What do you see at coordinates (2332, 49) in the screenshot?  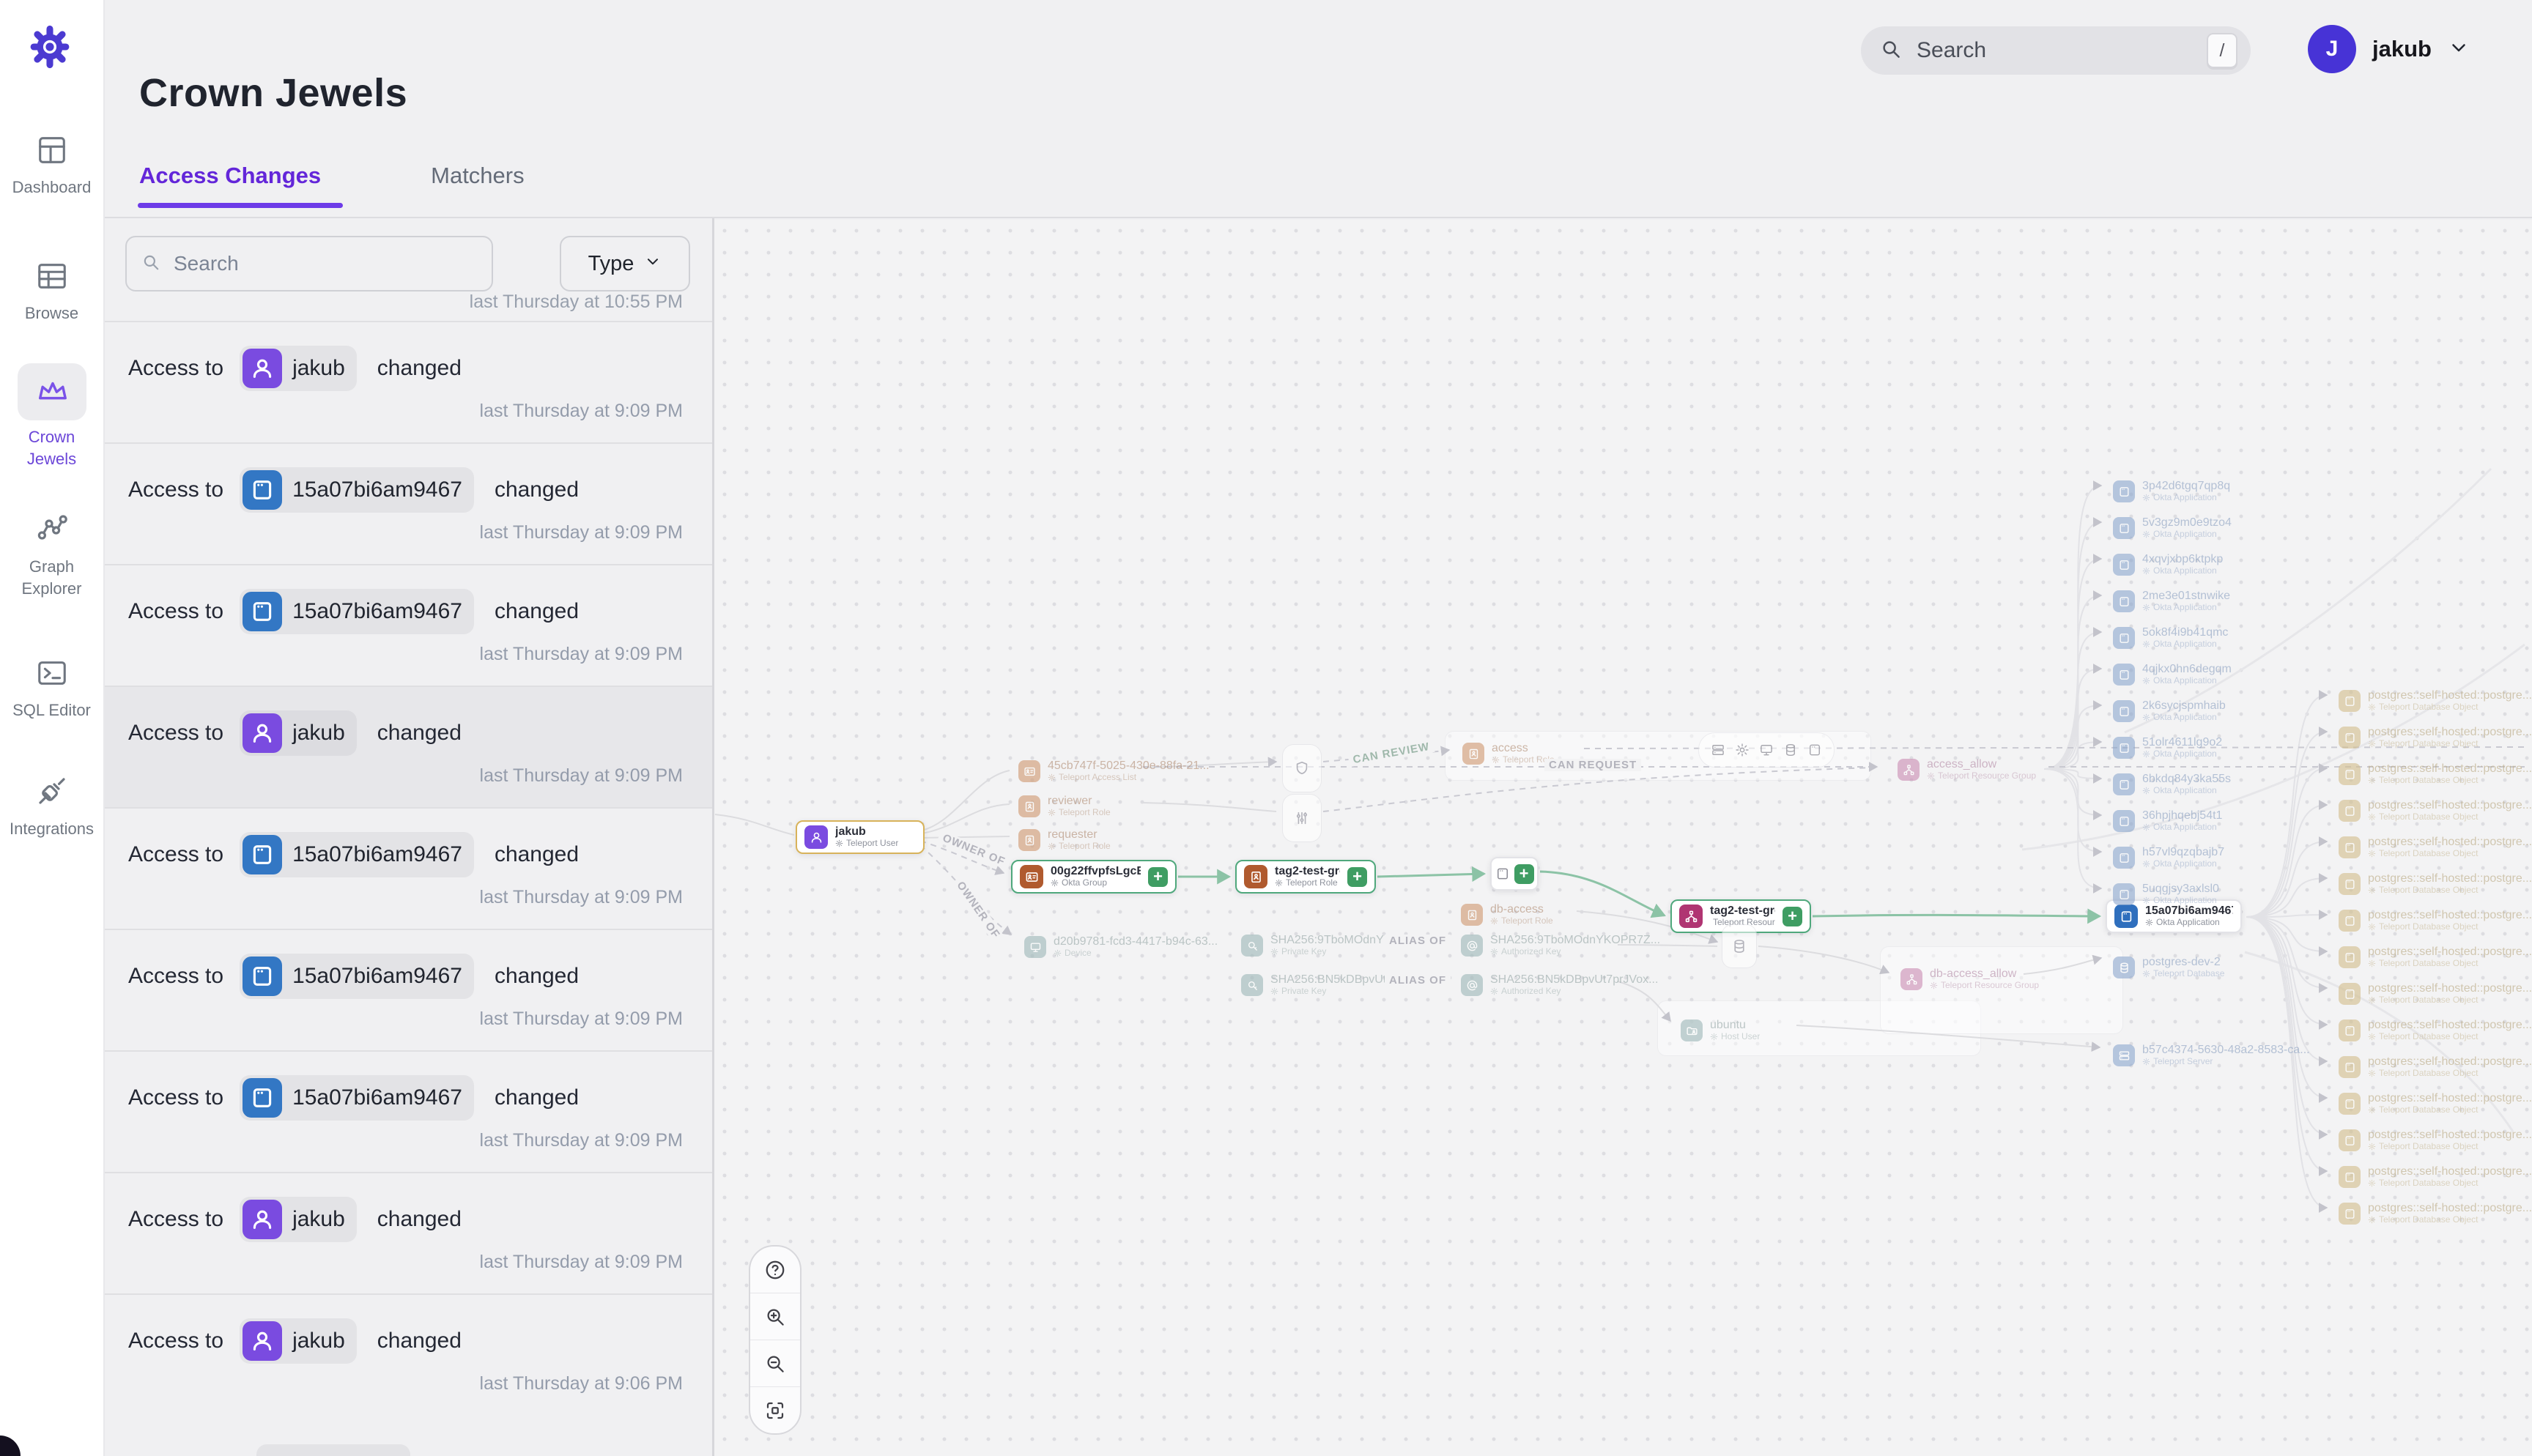 I see `avatar: J` at bounding box center [2332, 49].